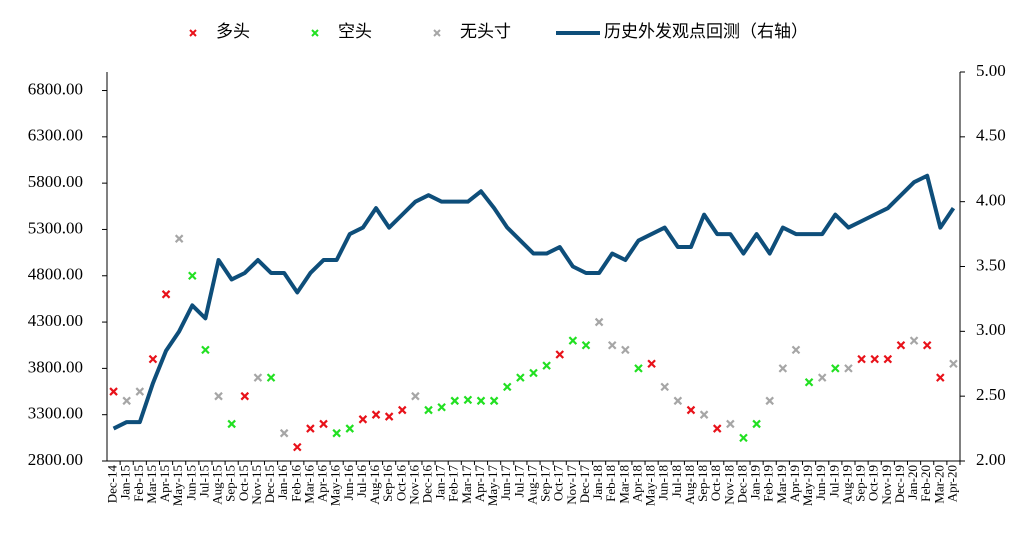 The height and width of the screenshot is (547, 1028). Describe the element at coordinates (518, 481) in the screenshot. I see `x-tick-label: Jul-17` at that location.